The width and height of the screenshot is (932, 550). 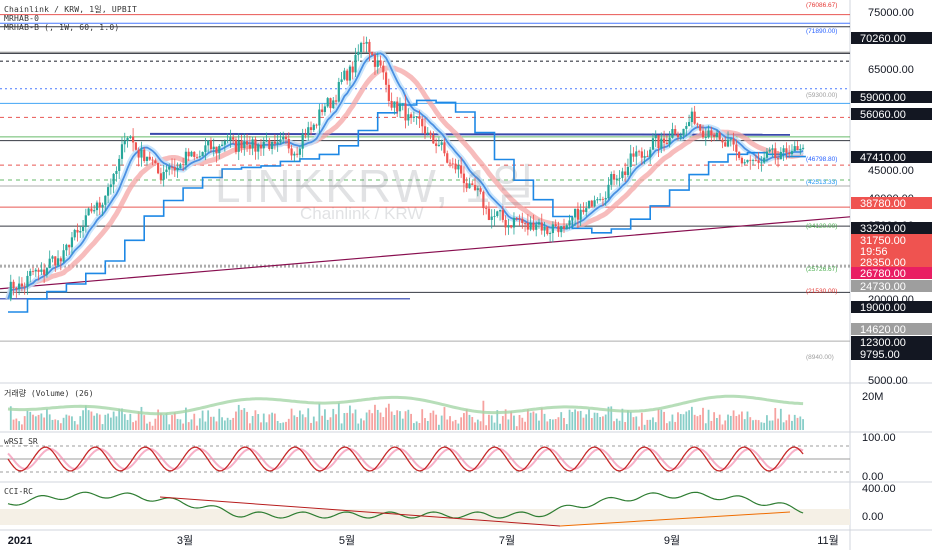 What do you see at coordinates (891, 354) in the screenshot?
I see `price-tag: 9795.00` at bounding box center [891, 354].